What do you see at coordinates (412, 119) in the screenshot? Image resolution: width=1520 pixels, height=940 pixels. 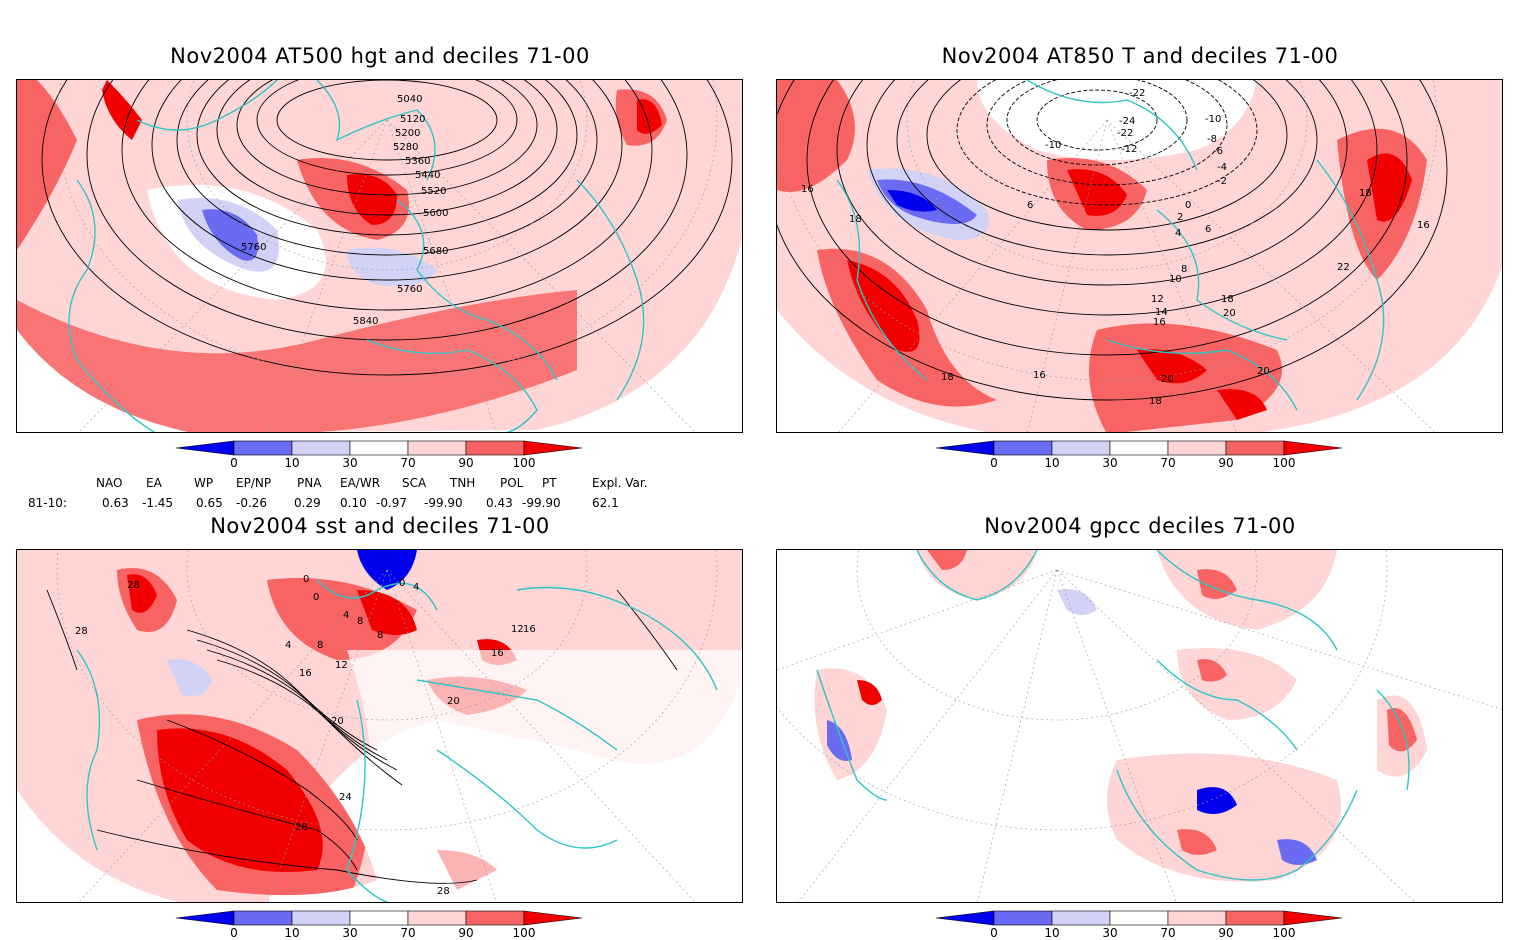 I see `contour-label: 5120` at bounding box center [412, 119].